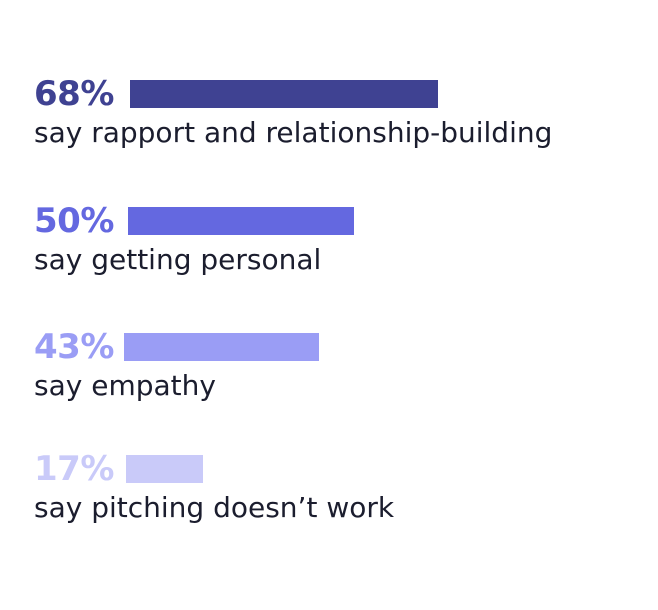 The width and height of the screenshot is (658, 610). I want to click on bar-item: 68% say rapport and relationship-building, so click(339, 112).